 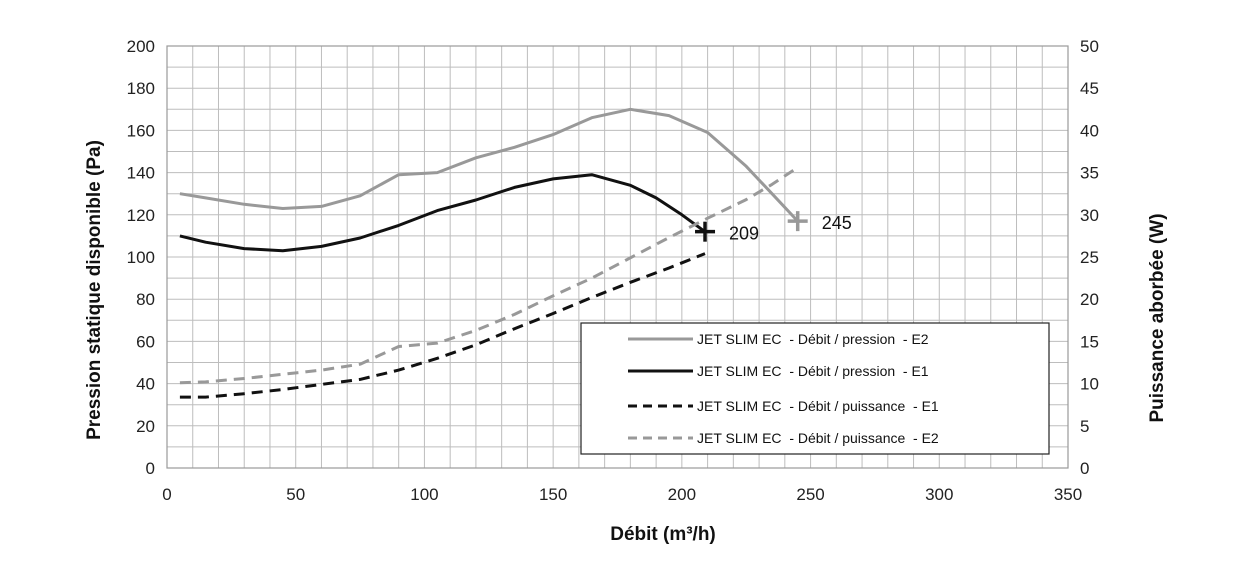 What do you see at coordinates (837, 223) in the screenshot?
I see `end-marker-label-2: 245` at bounding box center [837, 223].